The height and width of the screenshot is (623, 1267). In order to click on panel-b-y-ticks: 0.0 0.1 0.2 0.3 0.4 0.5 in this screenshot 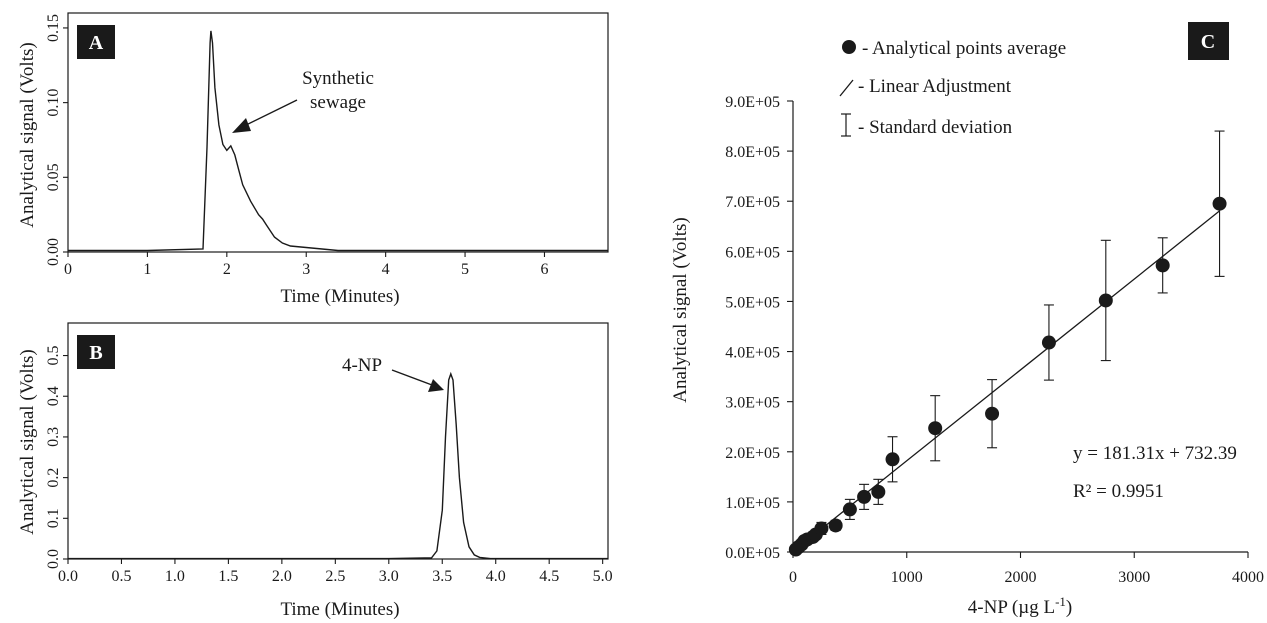, I will do `click(56, 457)`.